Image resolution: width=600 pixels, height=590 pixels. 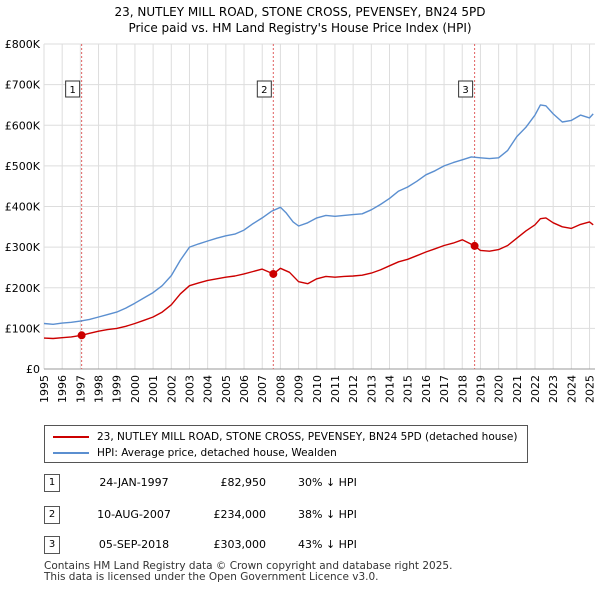 What do you see at coordinates (52, 483) in the screenshot?
I see `transaction-number: 1` at bounding box center [52, 483].